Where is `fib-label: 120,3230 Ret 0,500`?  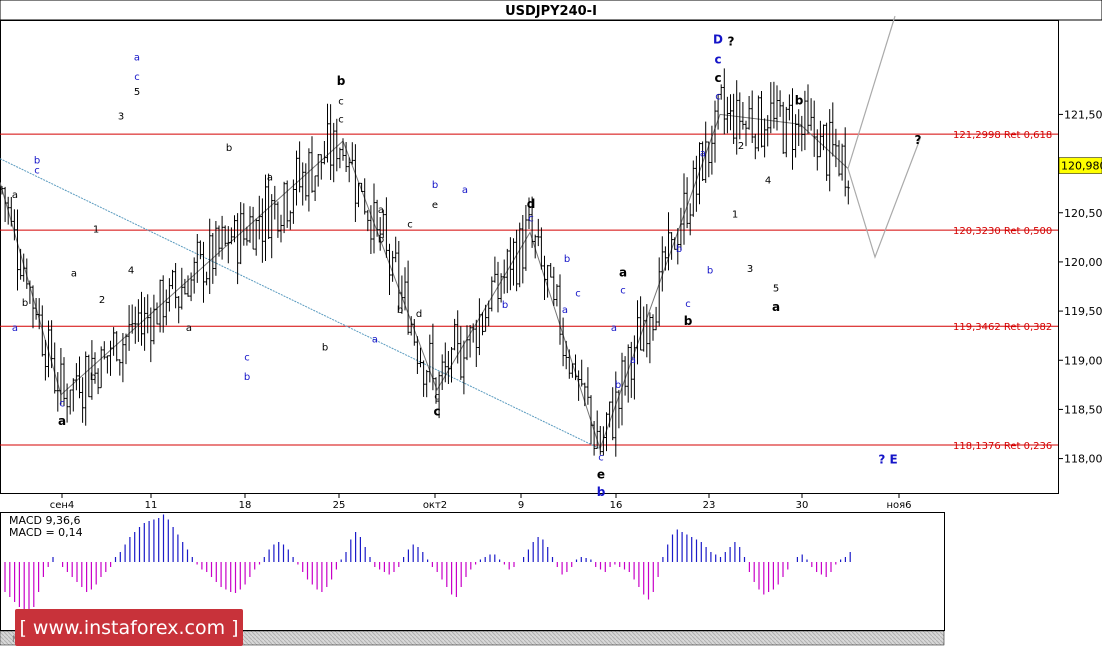
fib-label: 120,3230 Ret 0,500 is located at coordinates (1002, 231).